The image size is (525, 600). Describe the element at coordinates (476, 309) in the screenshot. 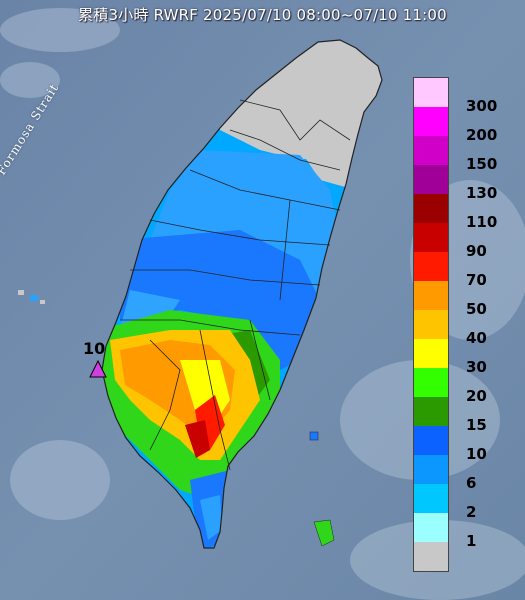

I see `legend-label: 50` at that location.